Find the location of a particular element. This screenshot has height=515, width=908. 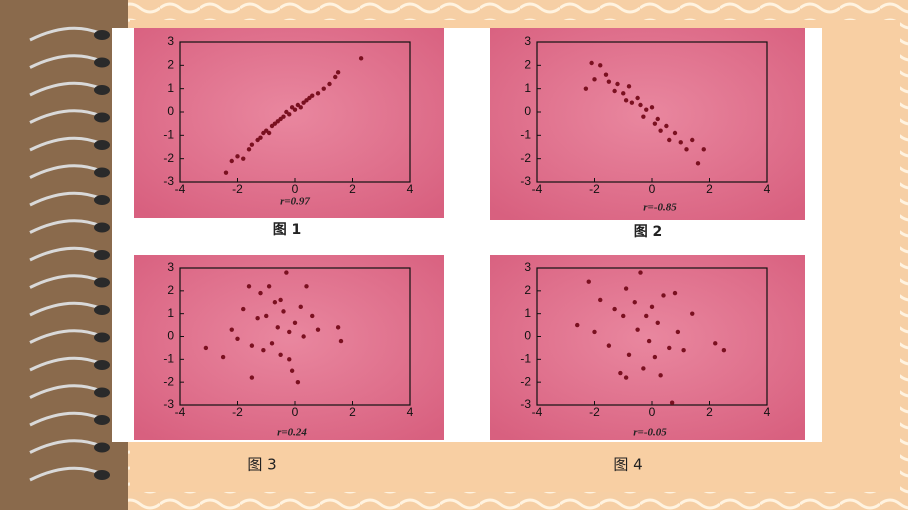

correlation-label: r=-0.85 is located at coordinates (660, 208).